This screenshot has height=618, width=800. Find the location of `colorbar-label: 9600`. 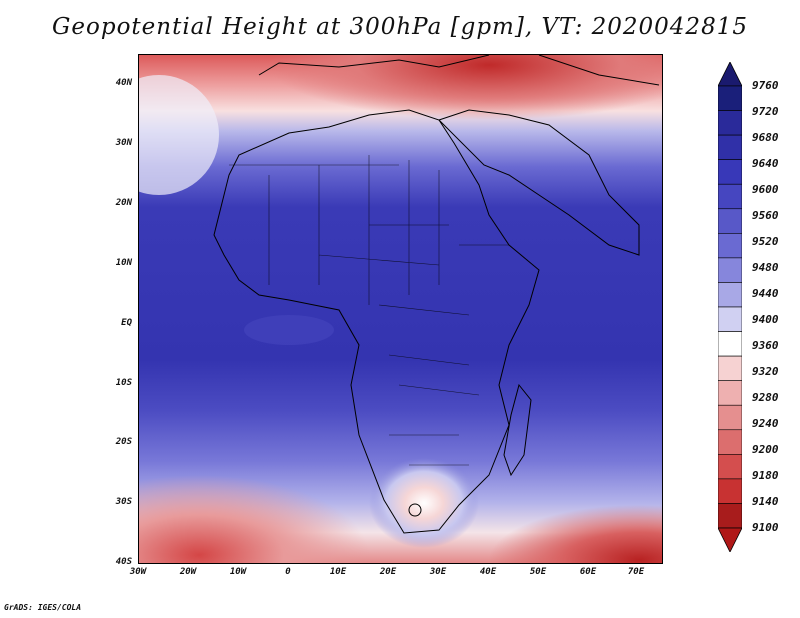

colorbar-label: 9600 is located at coordinates (765, 189).